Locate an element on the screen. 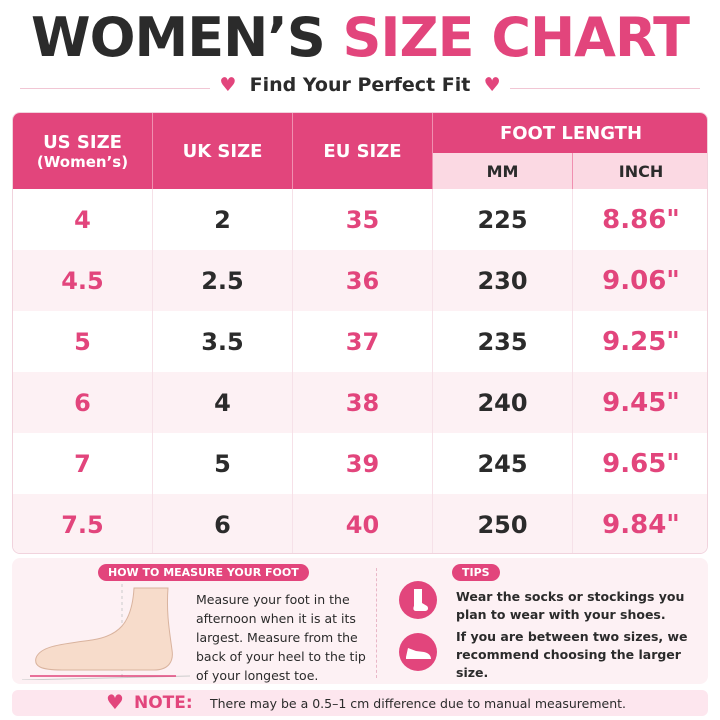 The width and height of the screenshot is (720, 720). title-pink: SIZE CHART is located at coordinates (516, 37).